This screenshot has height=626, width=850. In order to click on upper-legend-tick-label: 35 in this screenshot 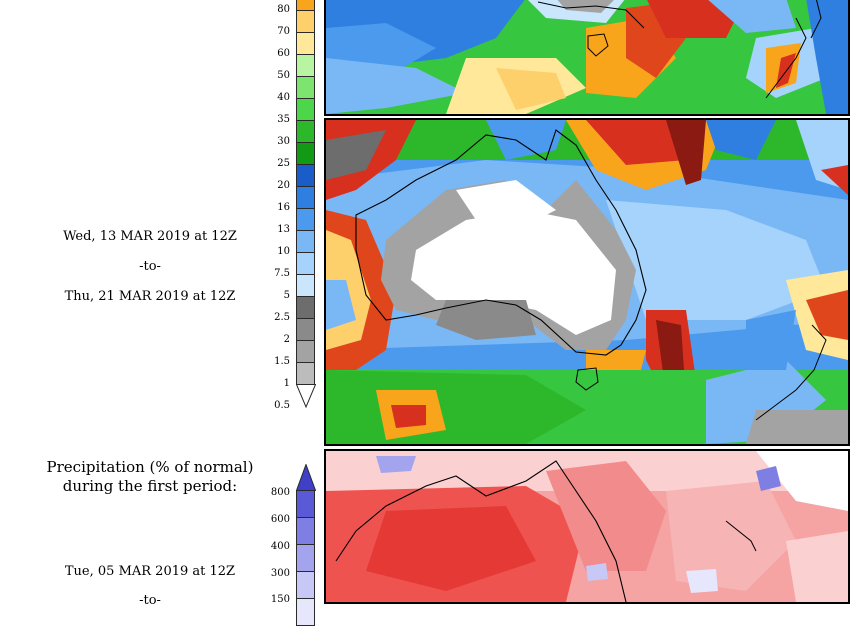, I will do `click(283, 119)`.